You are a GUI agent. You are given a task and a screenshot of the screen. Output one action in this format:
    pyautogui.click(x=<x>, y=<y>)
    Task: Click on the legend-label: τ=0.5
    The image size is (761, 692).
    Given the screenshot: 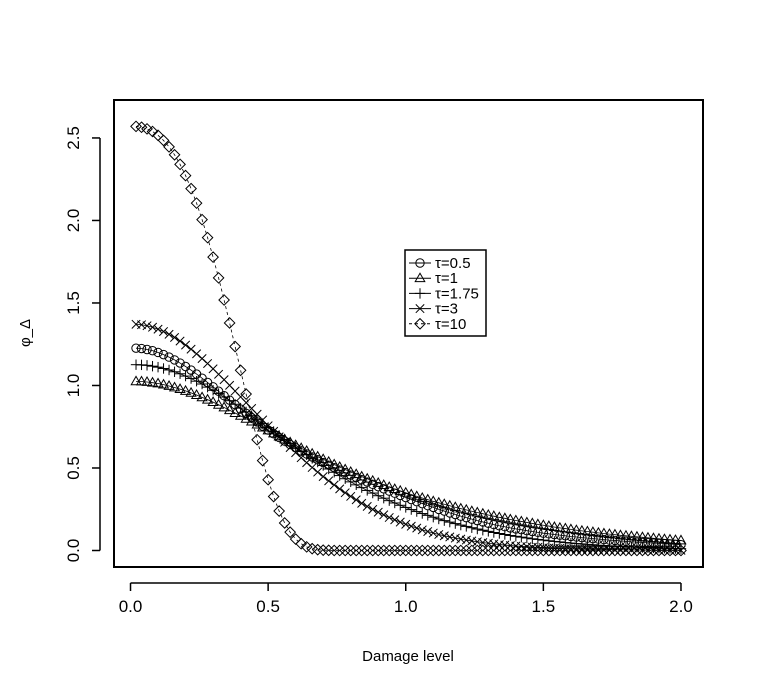 What is the action you would take?
    pyautogui.click(x=453, y=263)
    